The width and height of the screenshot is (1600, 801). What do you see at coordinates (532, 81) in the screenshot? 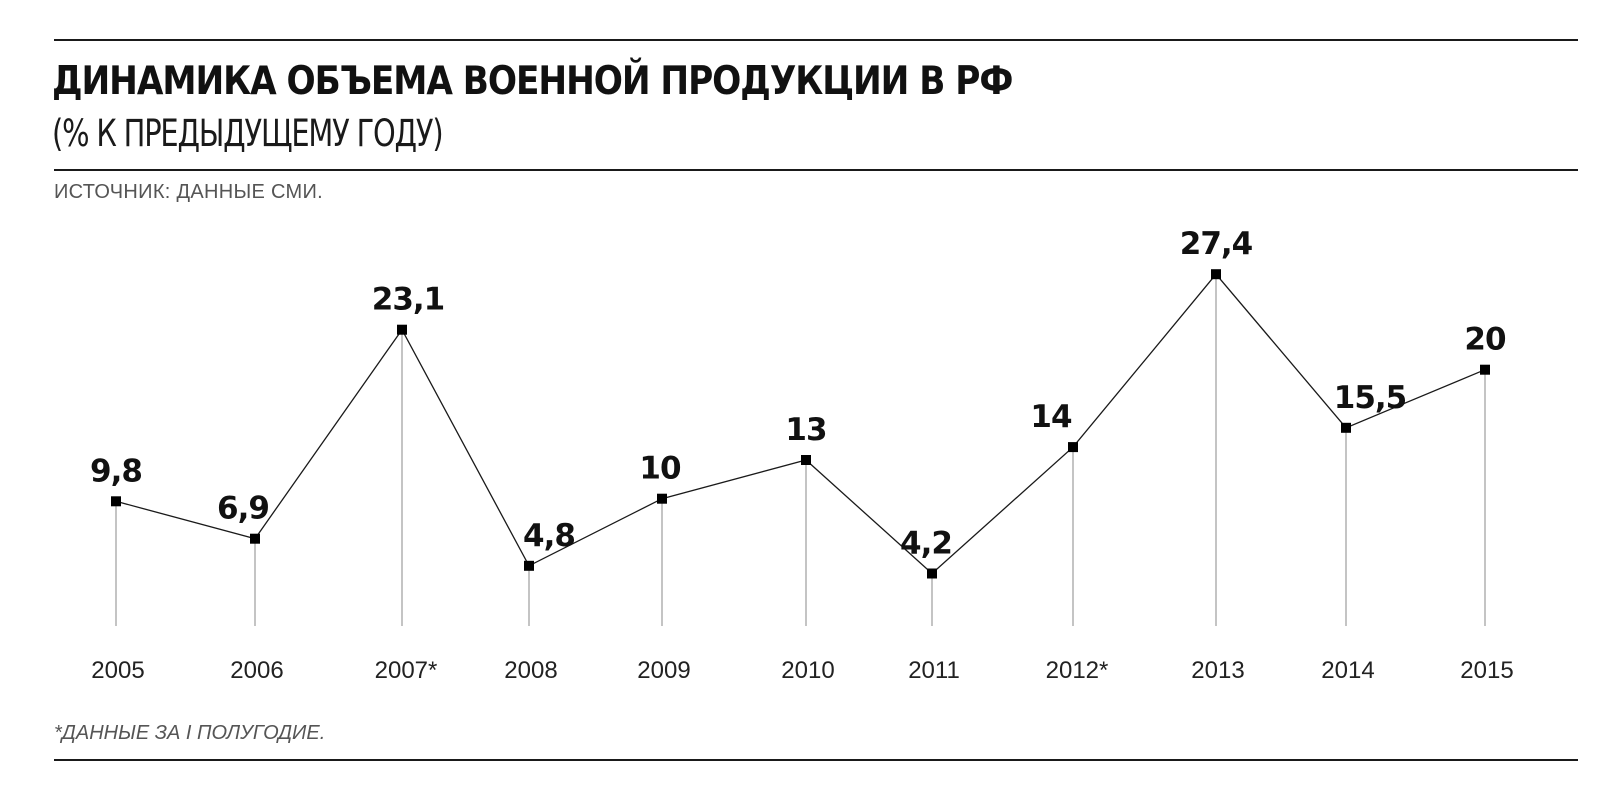
I see `chart-title: ДИНАМИКА ОБЪЕМА ВОЕННОЙ ПРОДУКЦИИ В РФ` at bounding box center [532, 81].